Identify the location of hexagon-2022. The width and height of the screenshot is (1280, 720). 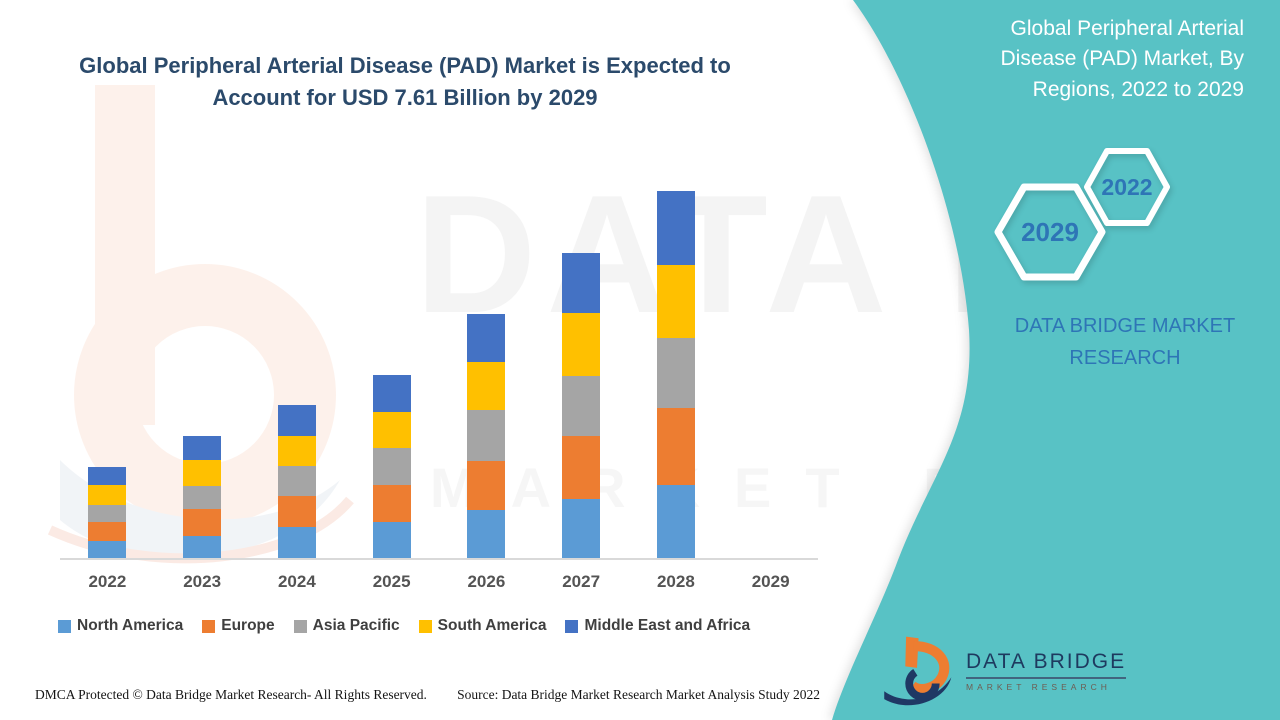
(1127, 187).